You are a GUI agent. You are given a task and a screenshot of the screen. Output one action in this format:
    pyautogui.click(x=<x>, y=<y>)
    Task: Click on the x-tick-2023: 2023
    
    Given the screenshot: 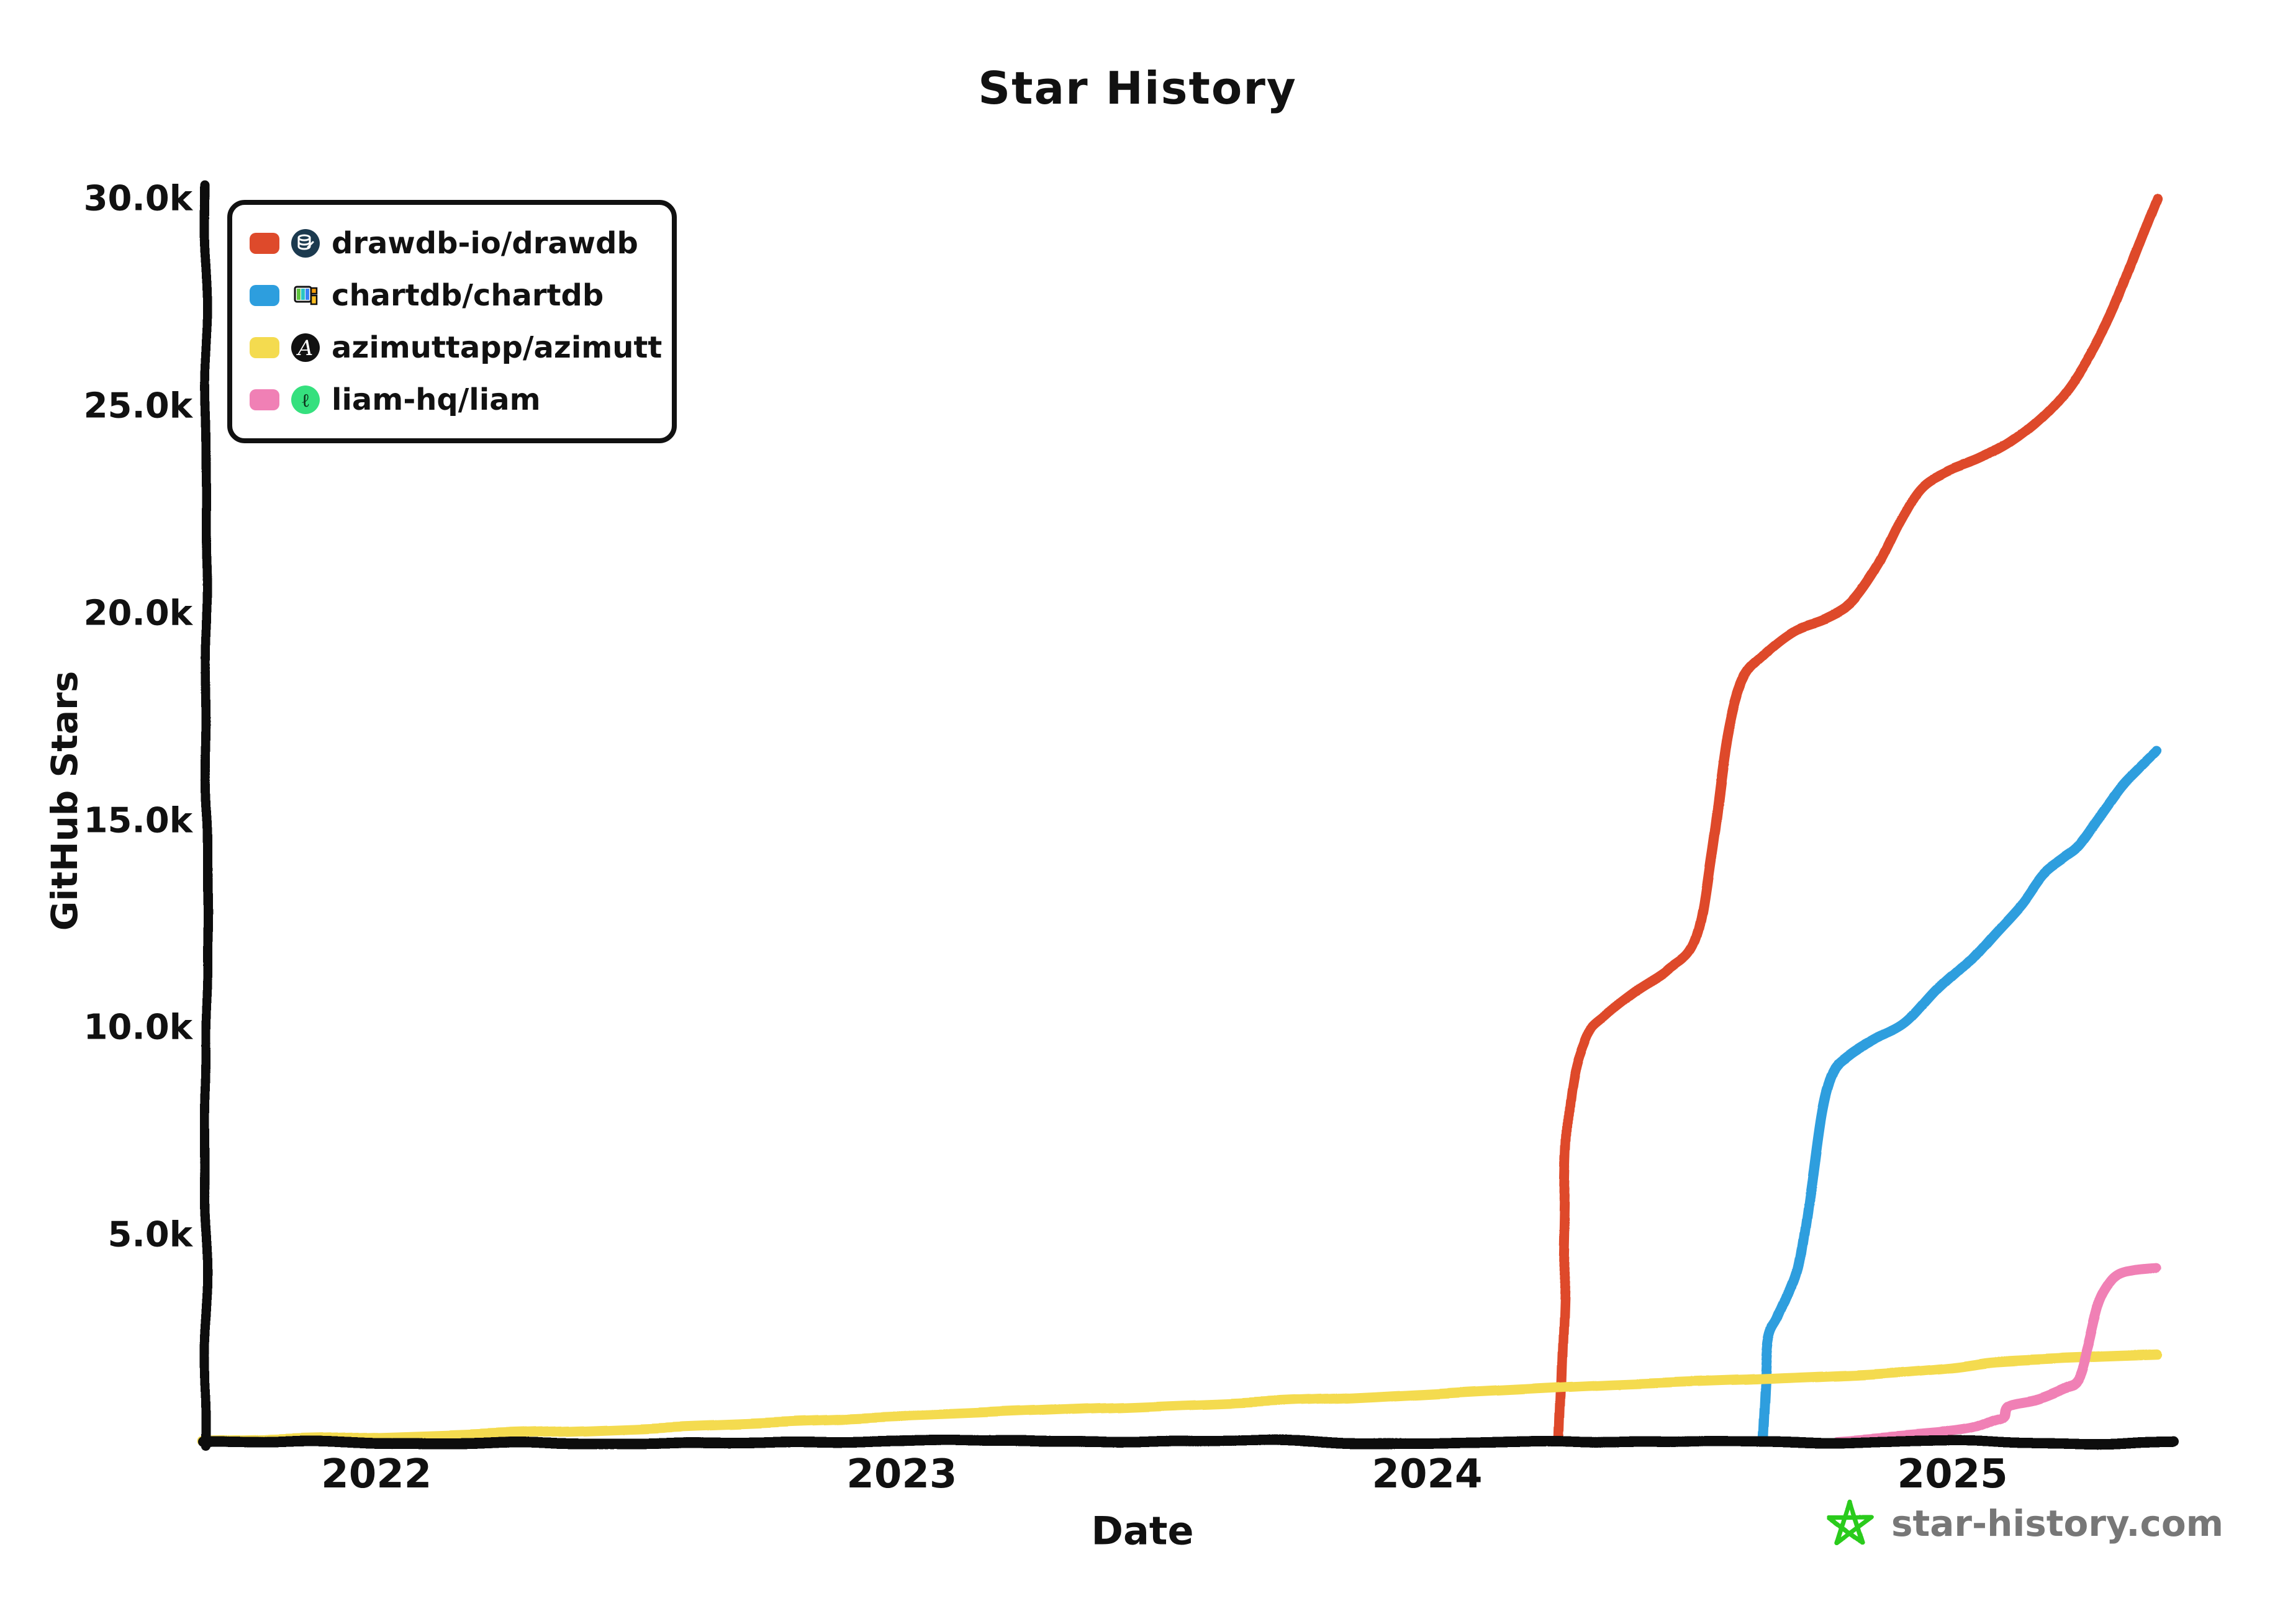 What is the action you would take?
    pyautogui.click(x=901, y=1474)
    